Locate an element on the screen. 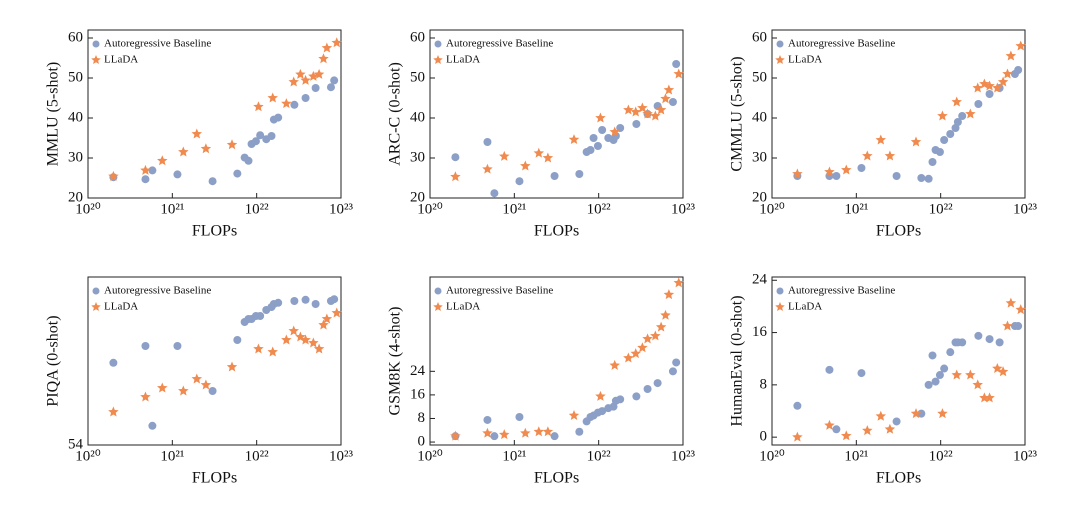 This screenshot has width=1080, height=513. y-tick-label: 24 is located at coordinates (418, 371).